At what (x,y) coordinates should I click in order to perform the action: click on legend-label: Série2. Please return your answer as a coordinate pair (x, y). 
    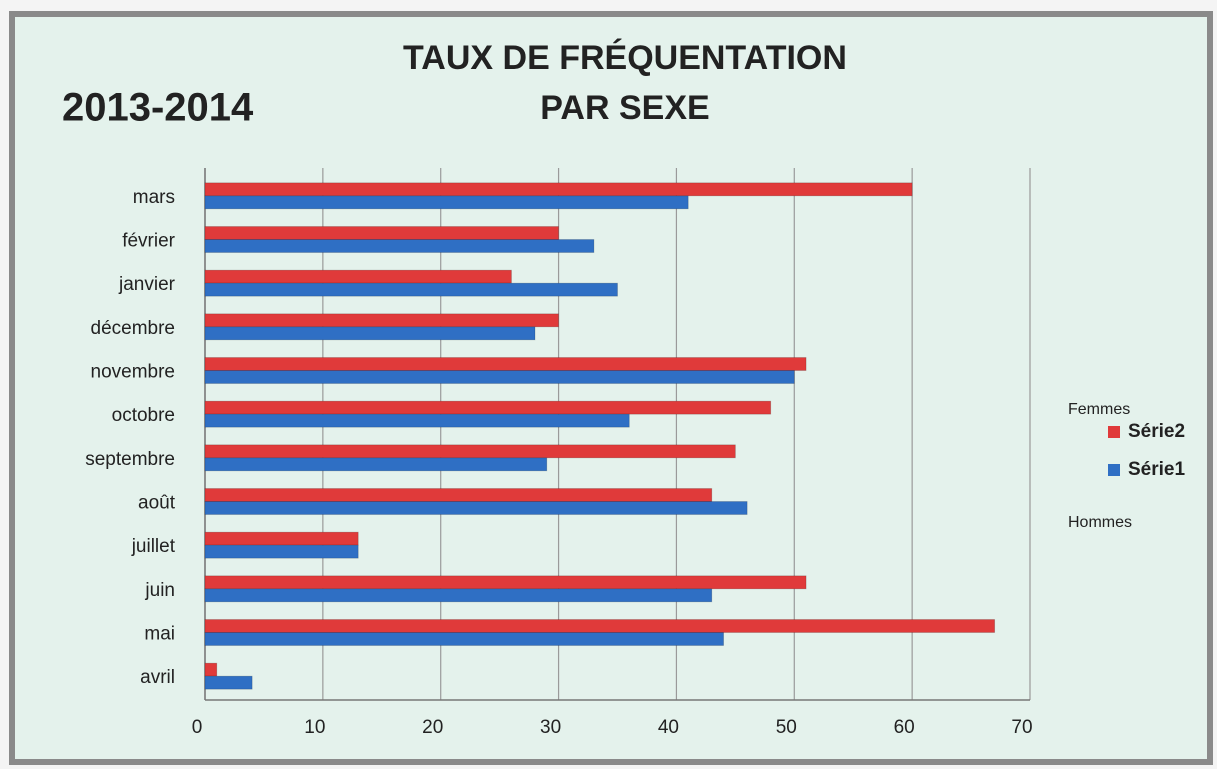
    Looking at the image, I should click on (1156, 431).